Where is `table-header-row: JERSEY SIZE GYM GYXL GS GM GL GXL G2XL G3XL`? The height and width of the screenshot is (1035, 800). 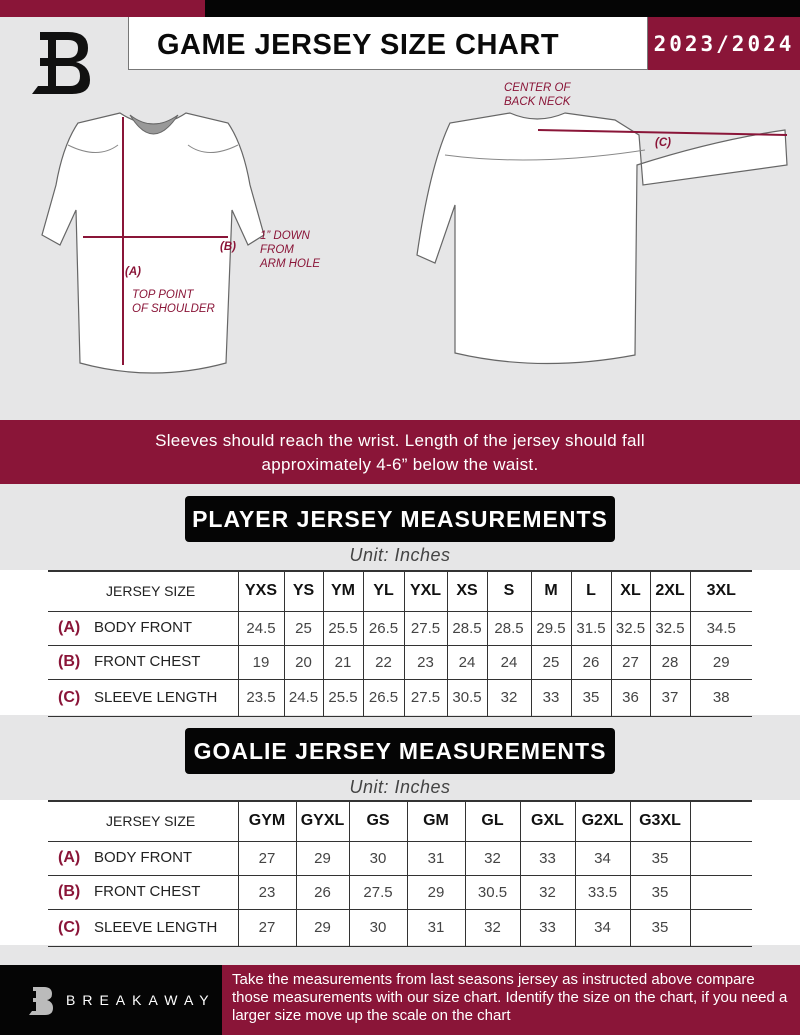 table-header-row: JERSEY SIZE GYM GYXL GS GM GL GXL G2XL G3XL is located at coordinates (400, 821).